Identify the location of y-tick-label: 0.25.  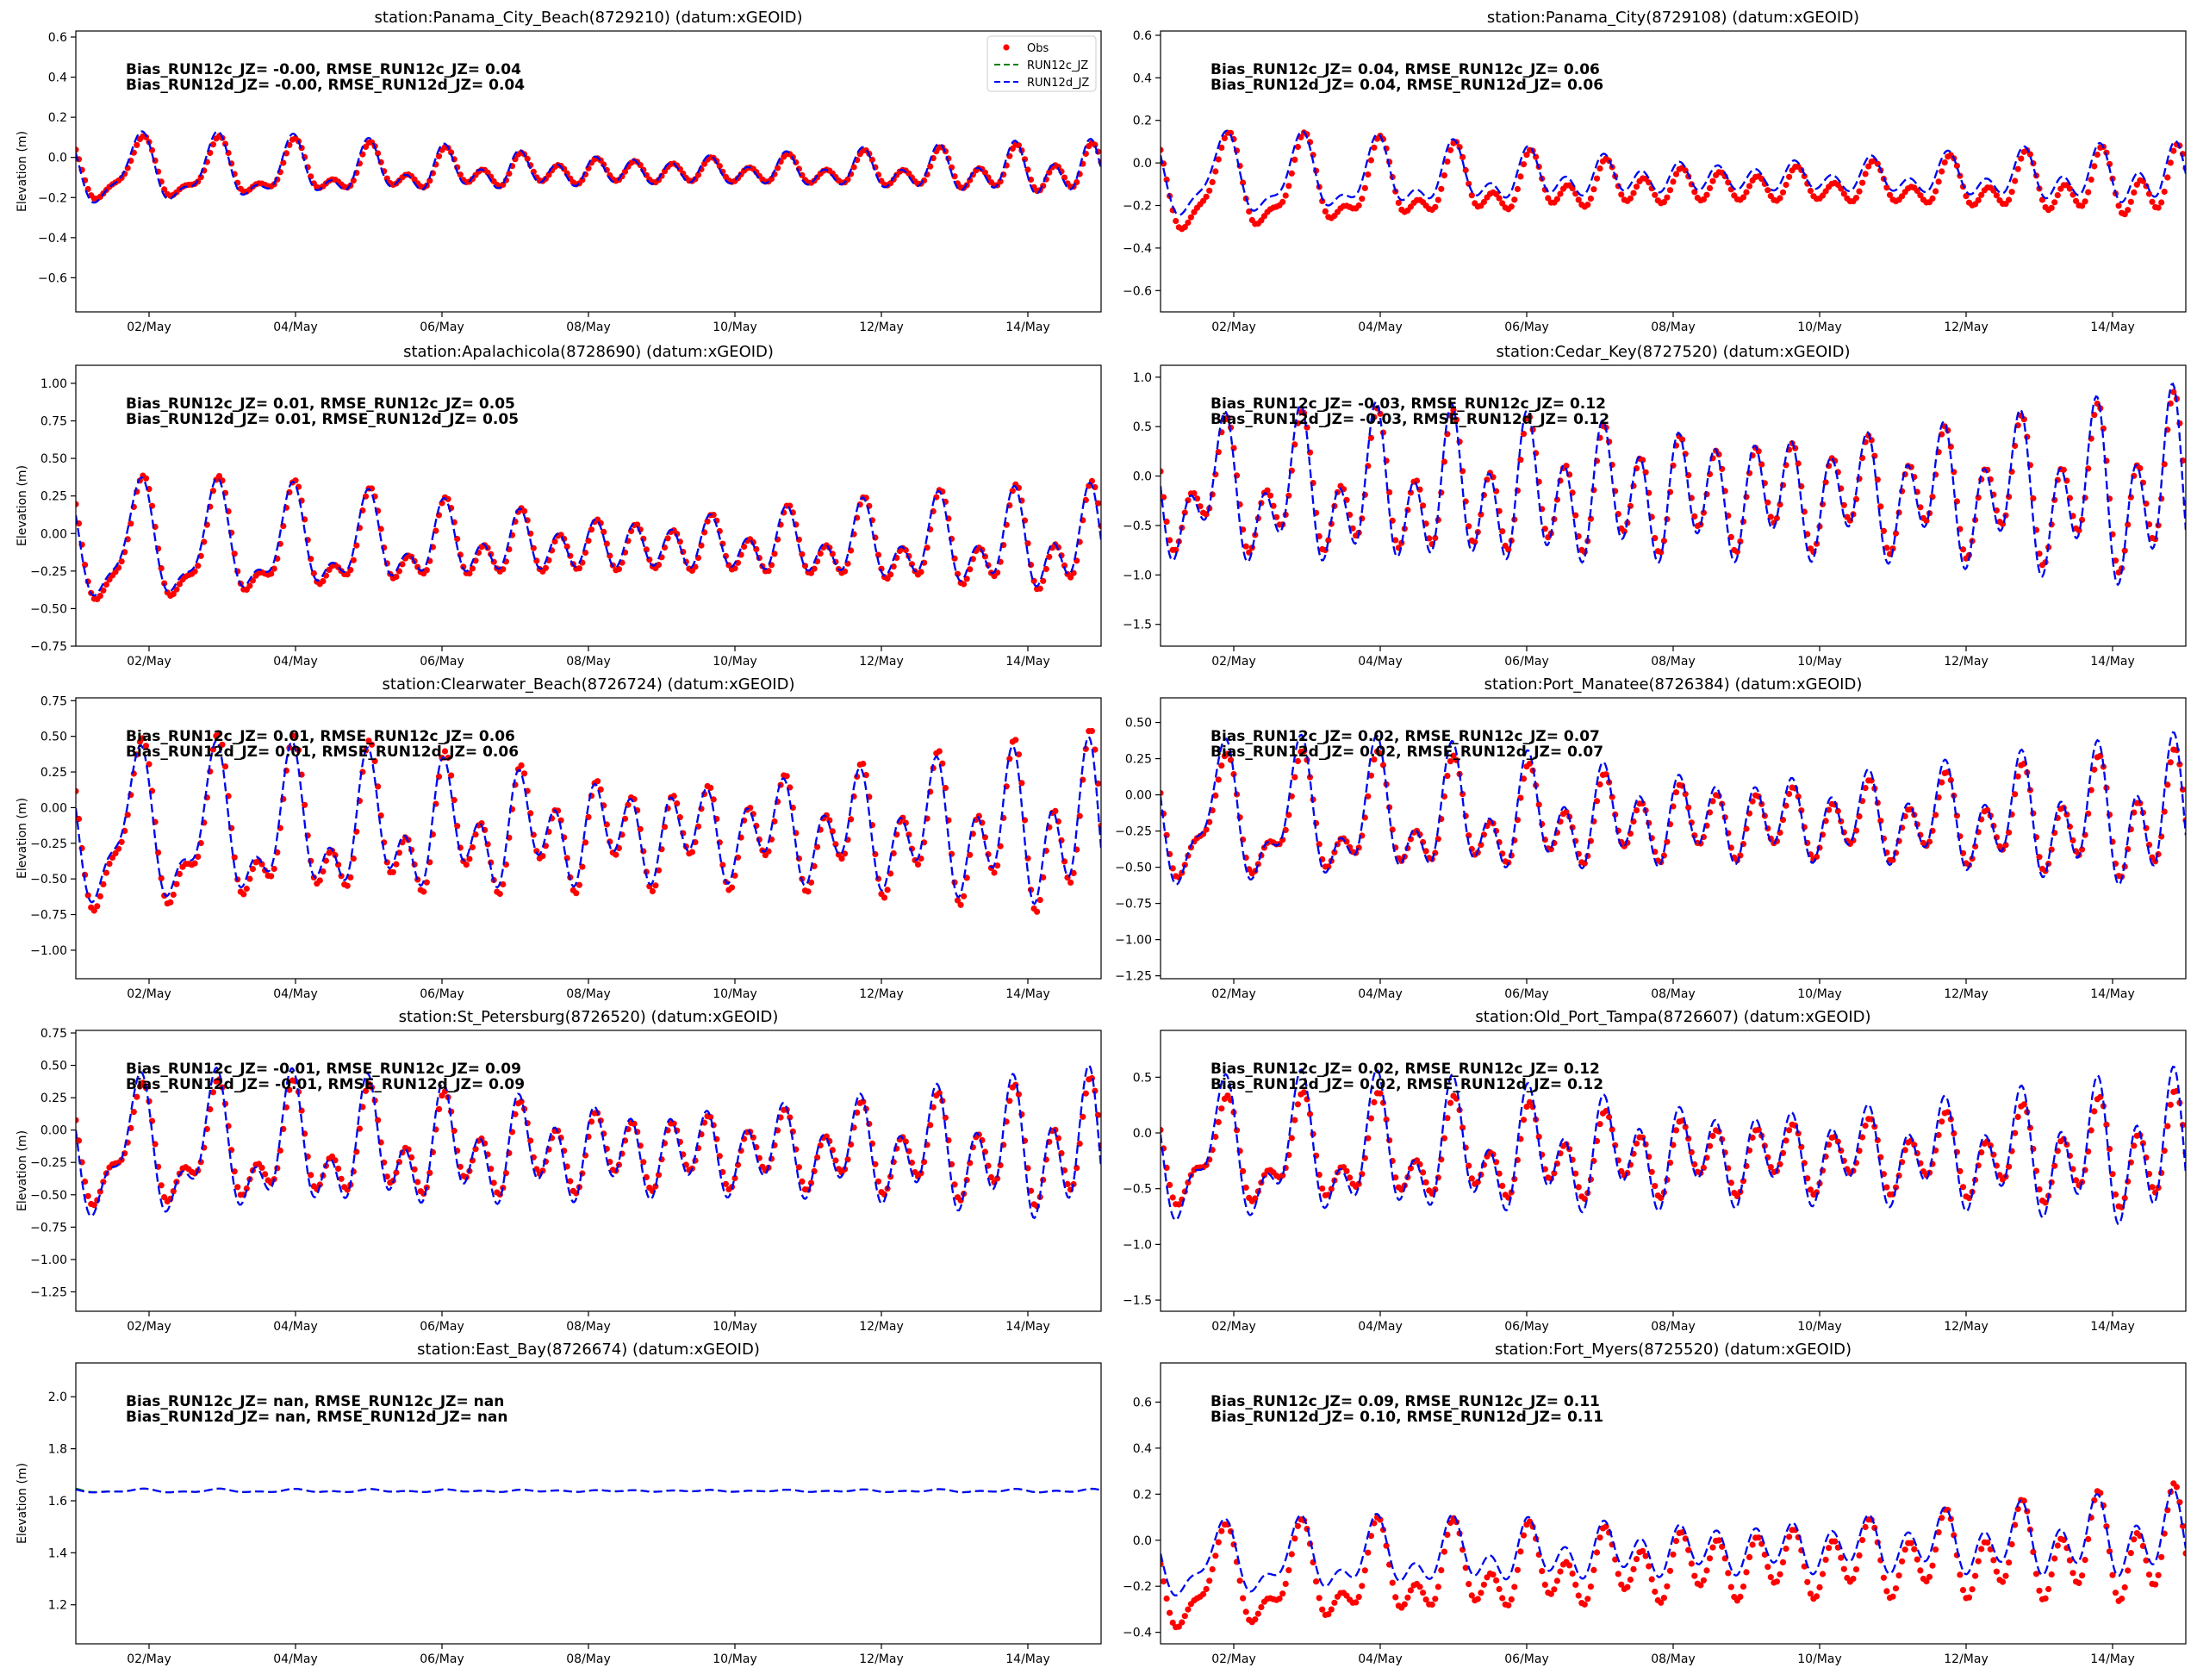
(1138, 760).